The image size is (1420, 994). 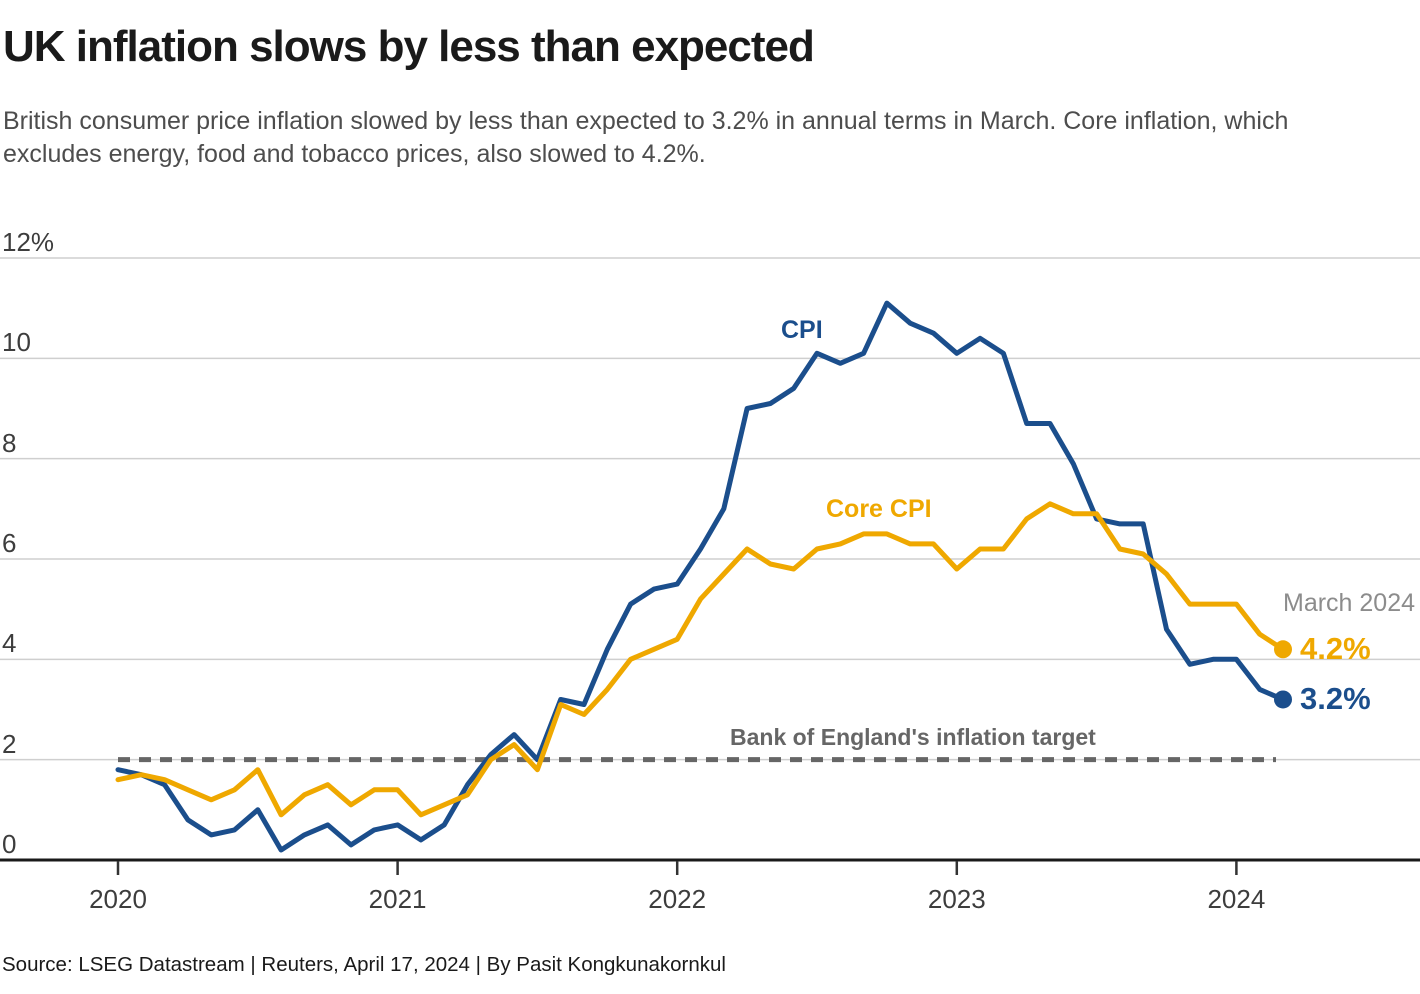 I want to click on x-tick-label: 2020, so click(x=118, y=899).